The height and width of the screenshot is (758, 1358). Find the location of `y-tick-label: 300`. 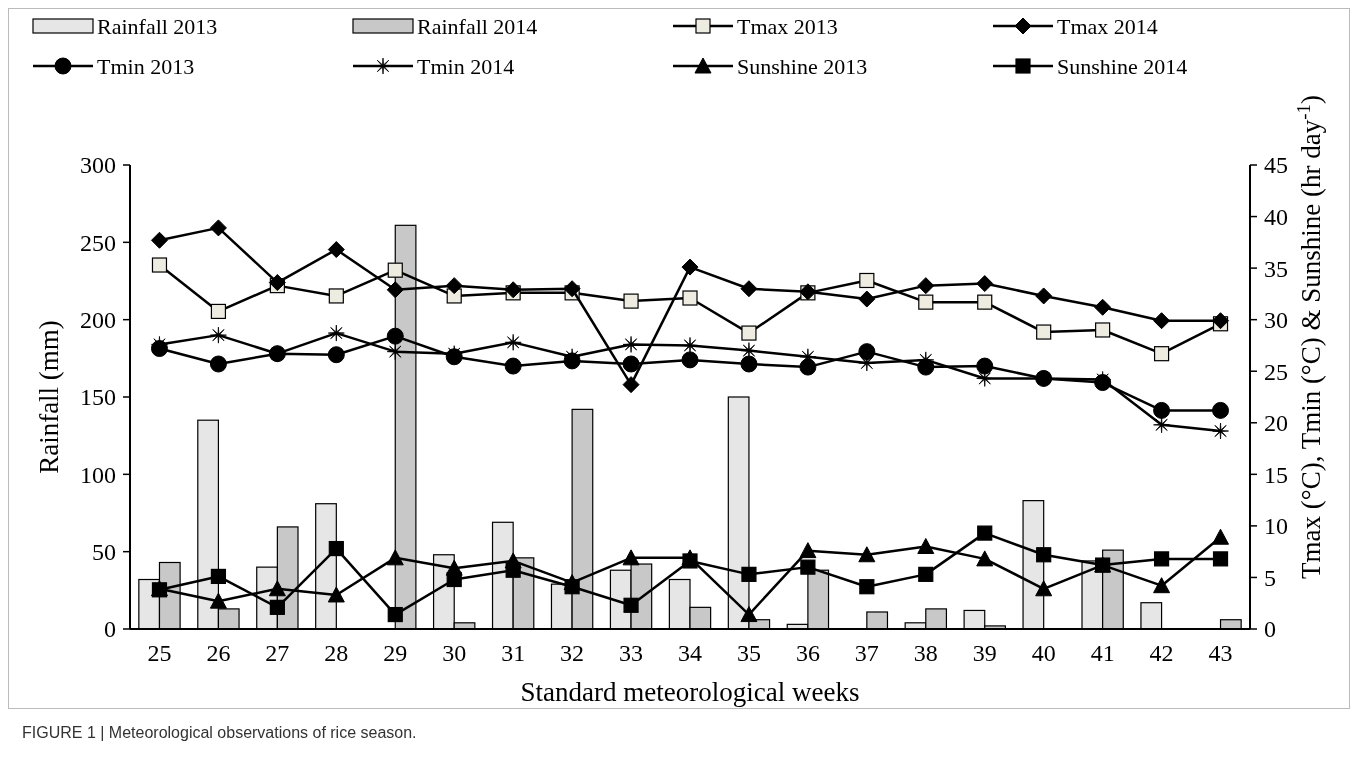

y-tick-label: 300 is located at coordinates (98, 165).